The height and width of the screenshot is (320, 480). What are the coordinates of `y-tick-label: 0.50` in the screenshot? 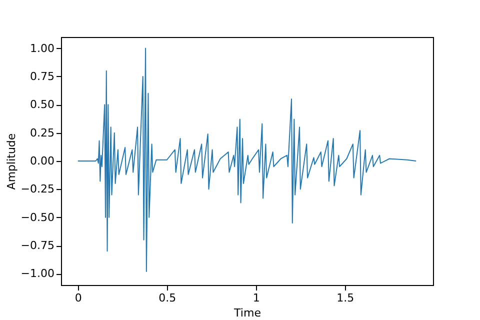 It's located at (42, 105).